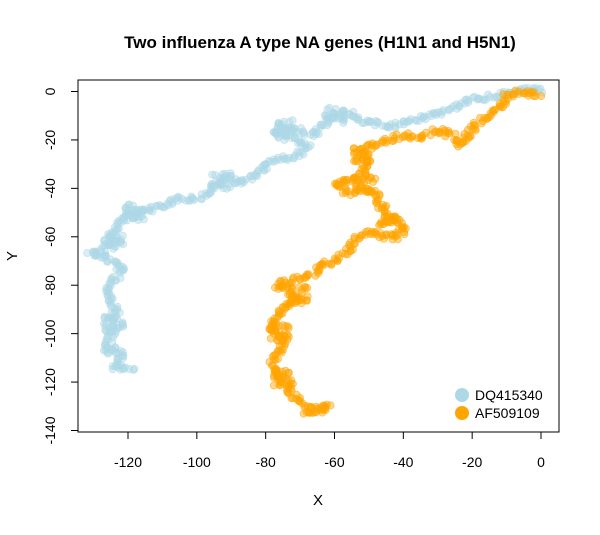  I want to click on x-axis-label: X, so click(318, 500).